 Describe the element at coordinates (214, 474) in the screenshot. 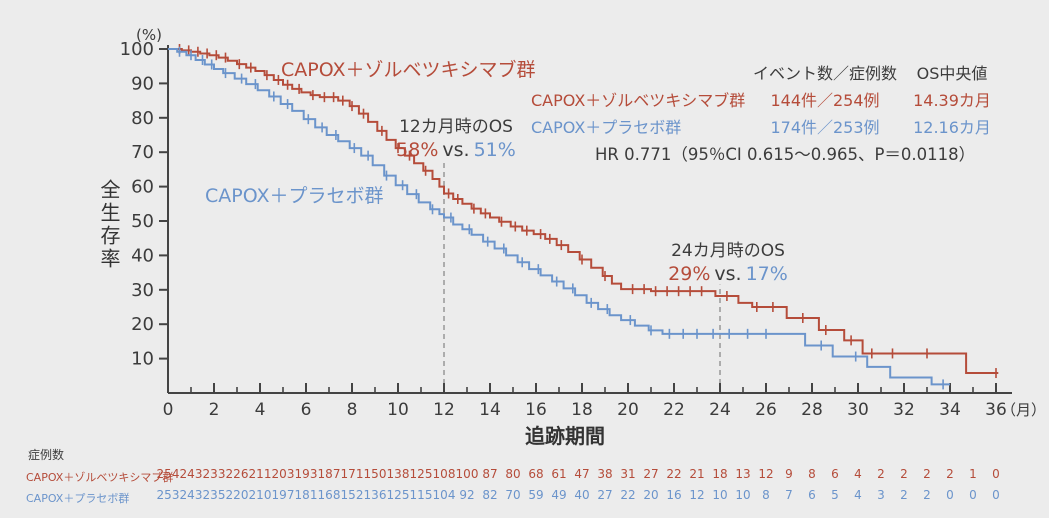

I see `risk-count: 233` at that location.